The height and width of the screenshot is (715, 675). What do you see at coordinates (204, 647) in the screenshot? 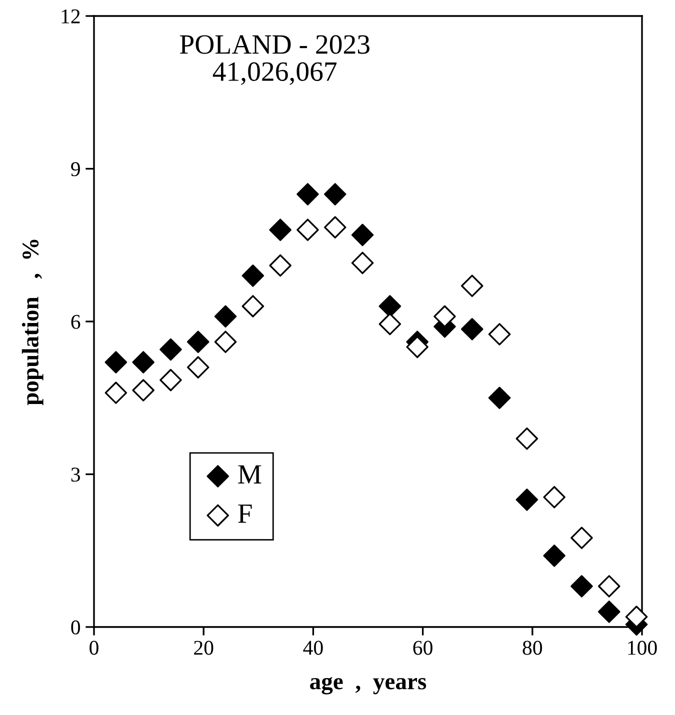
I see `x-tick-label: 20` at bounding box center [204, 647].